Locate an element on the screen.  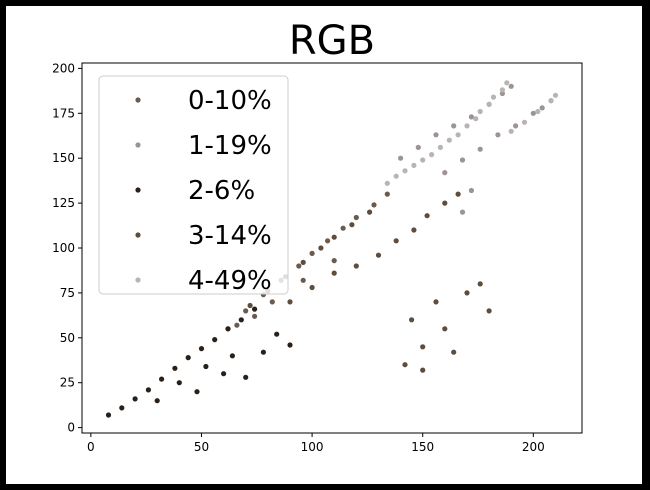
y-tick-label-2: 50 is located at coordinates (67, 338).